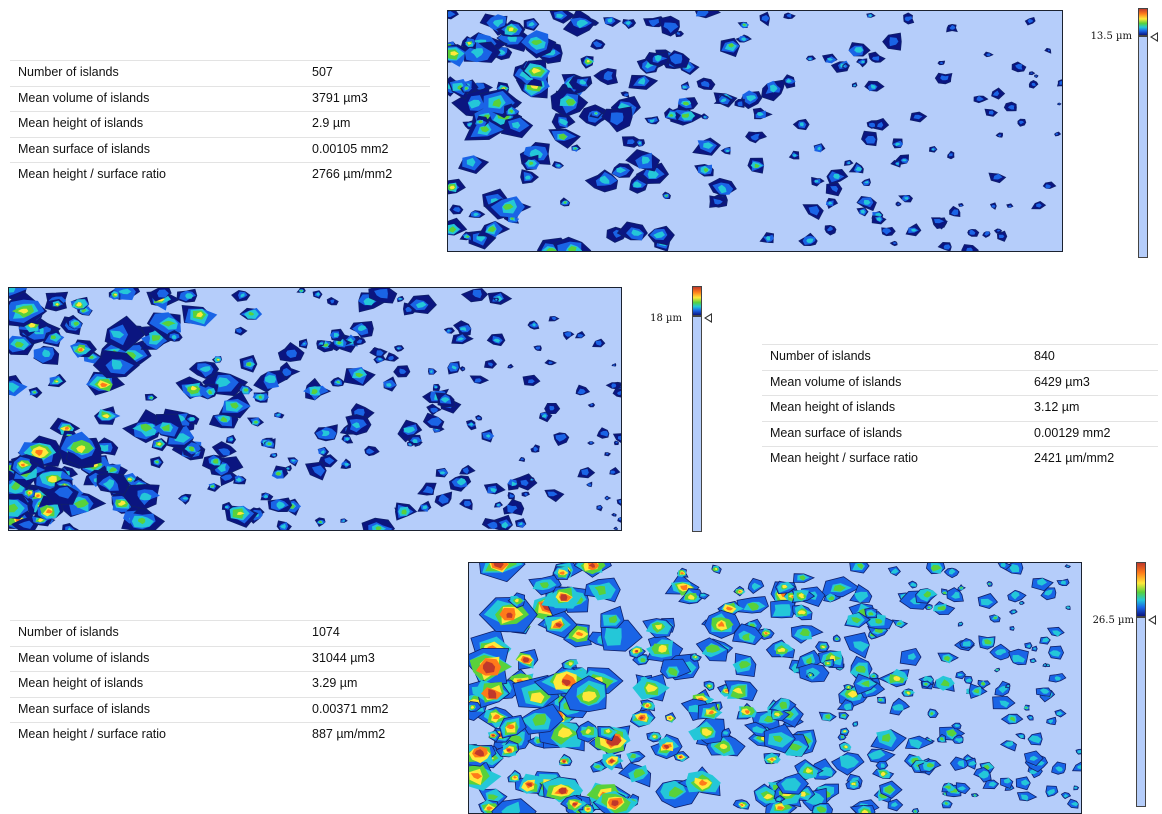 The width and height of the screenshot is (1162, 814). I want to click on stat-value: 3.29 µm, so click(335, 683).